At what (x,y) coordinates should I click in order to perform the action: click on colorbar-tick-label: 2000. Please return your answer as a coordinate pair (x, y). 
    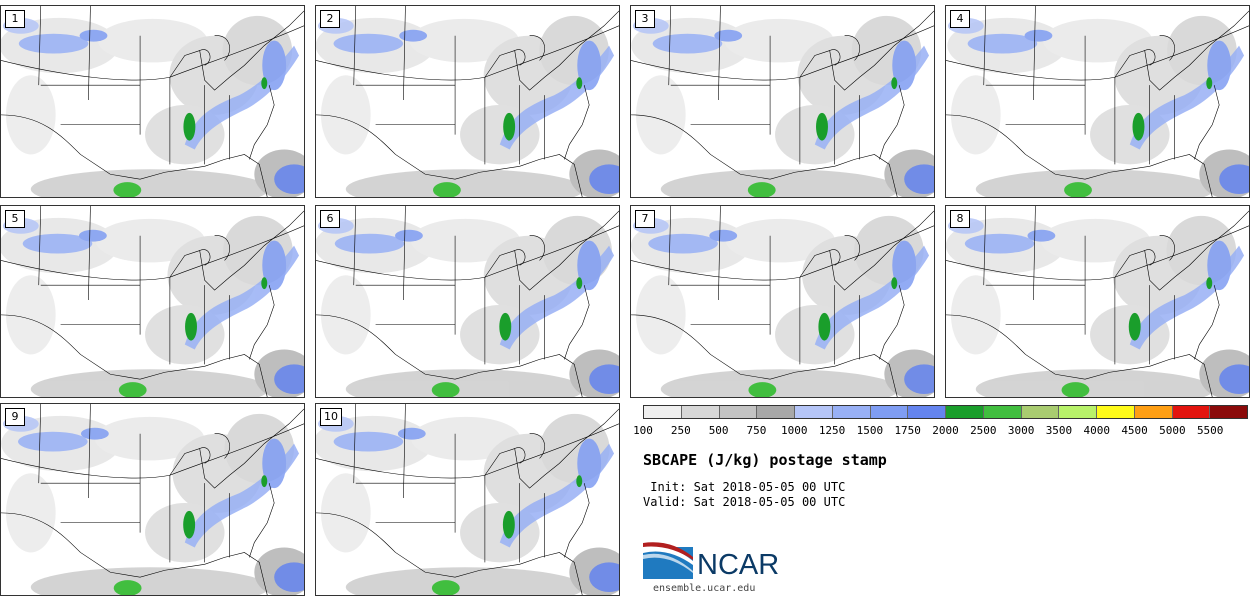
    Looking at the image, I should click on (945, 430).